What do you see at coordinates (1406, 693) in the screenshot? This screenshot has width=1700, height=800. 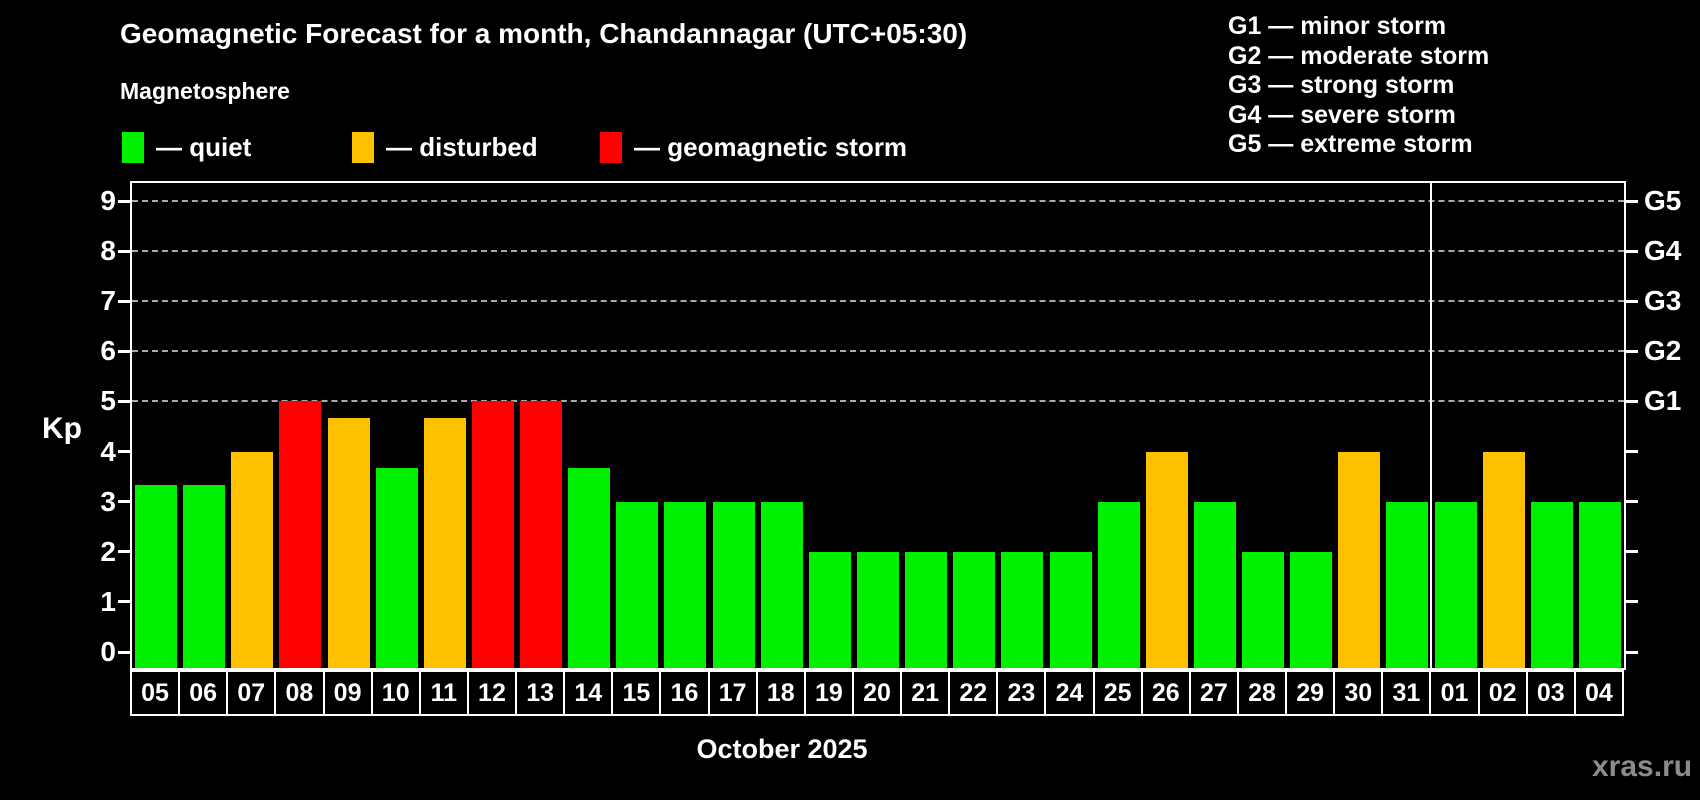 I see `x-label-day-31: 31` at bounding box center [1406, 693].